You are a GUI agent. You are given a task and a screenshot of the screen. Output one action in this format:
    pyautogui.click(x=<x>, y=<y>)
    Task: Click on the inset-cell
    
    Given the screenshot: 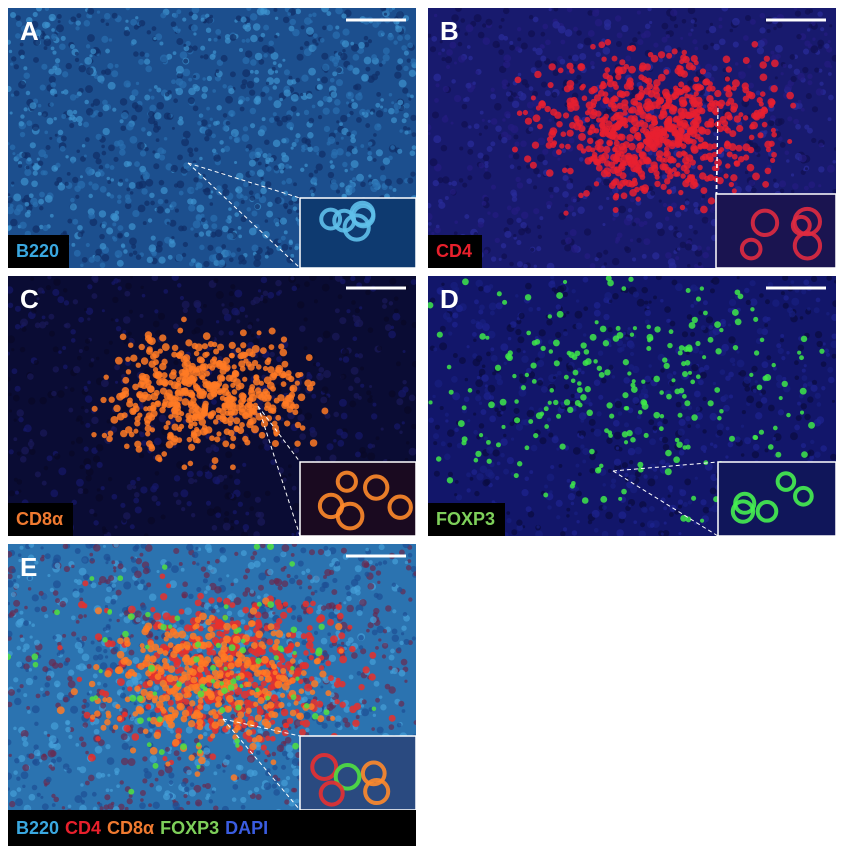 What is the action you would take?
    pyautogui.click(x=350, y=516)
    